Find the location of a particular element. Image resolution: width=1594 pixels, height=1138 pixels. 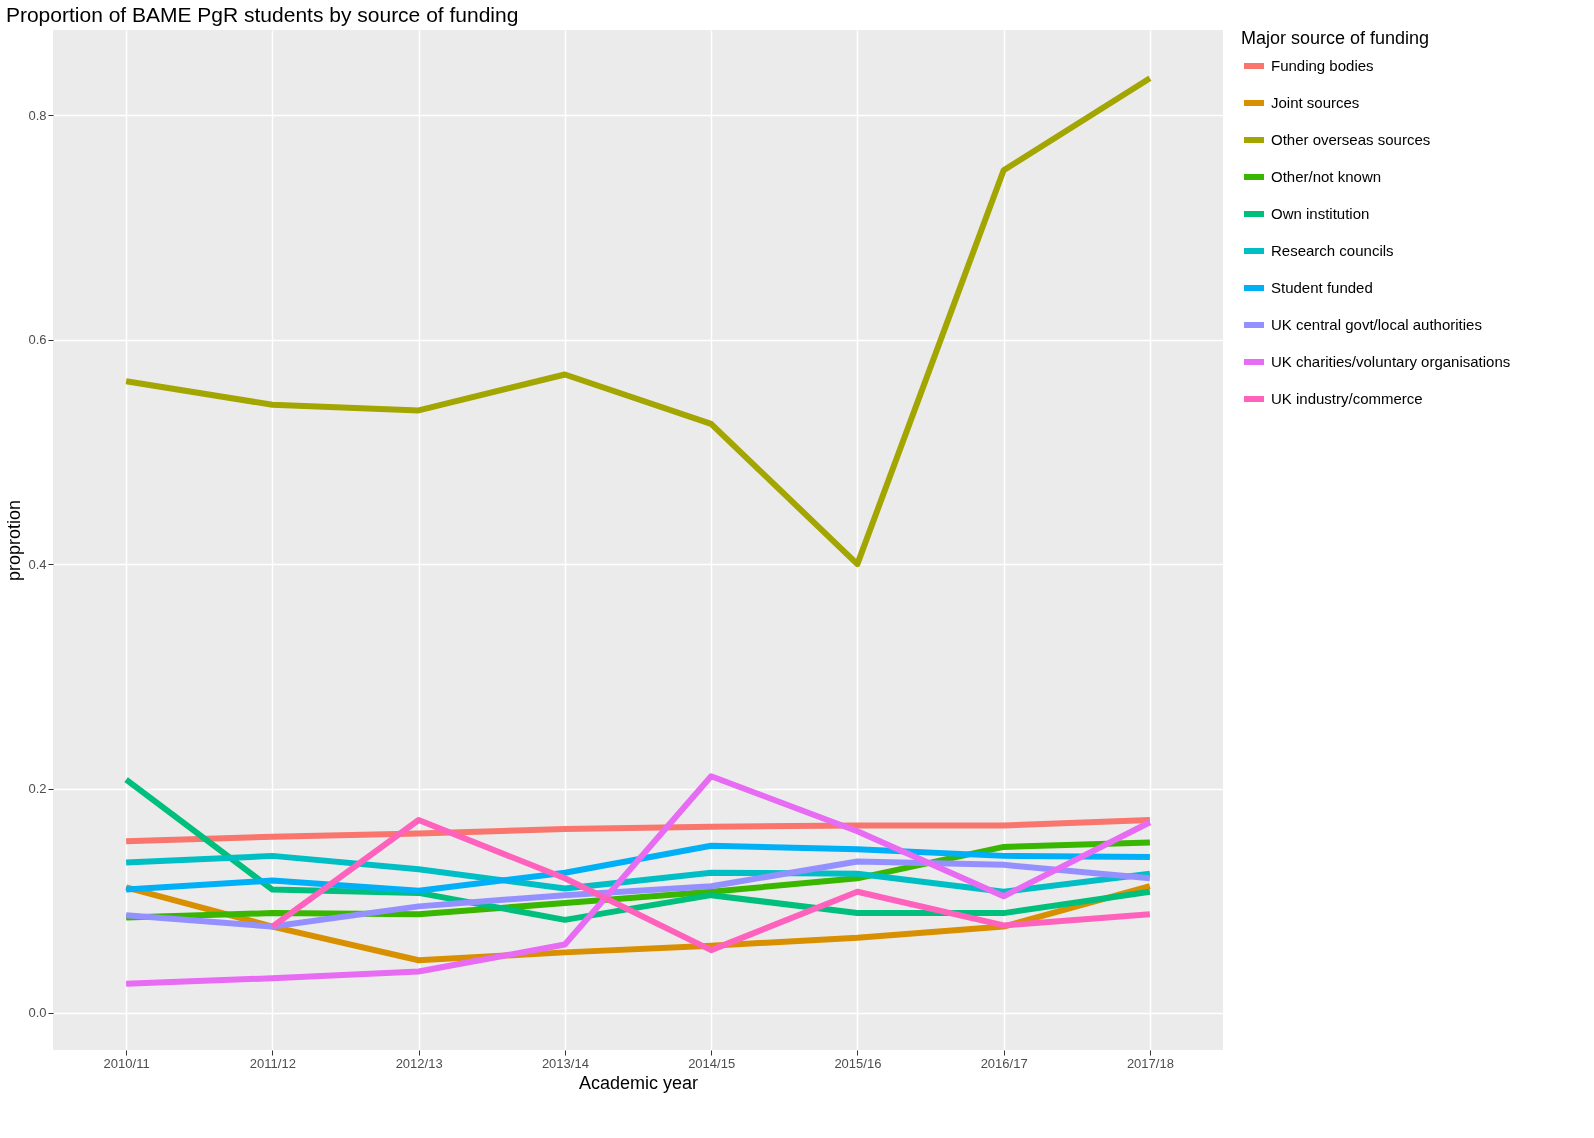

legend-label: UK charities/voluntary organisations is located at coordinates (1391, 361).